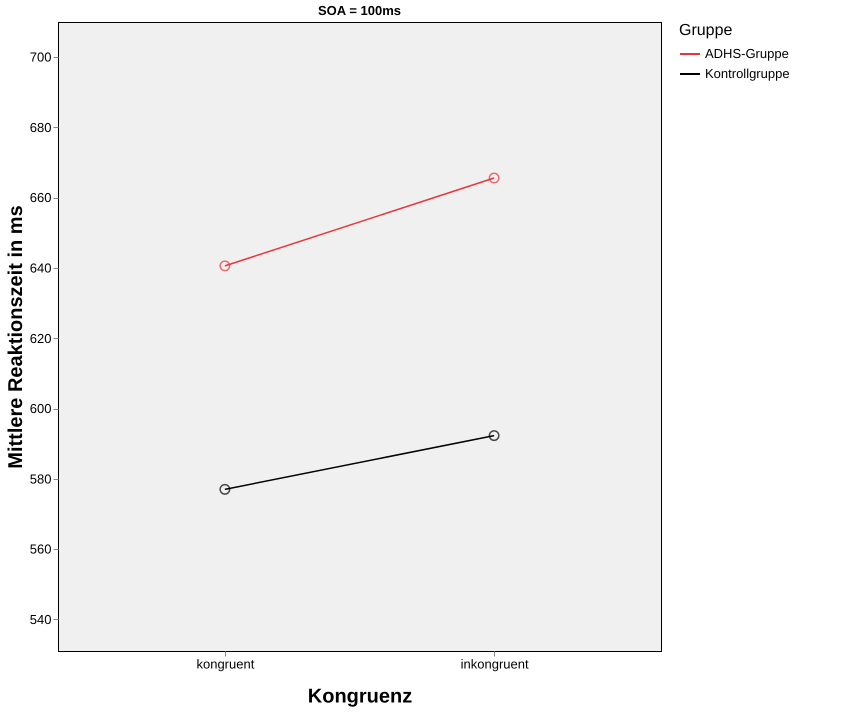 This screenshot has height=727, width=861. What do you see at coordinates (747, 73) in the screenshot?
I see `legend-label: Kontrollgruppe` at bounding box center [747, 73].